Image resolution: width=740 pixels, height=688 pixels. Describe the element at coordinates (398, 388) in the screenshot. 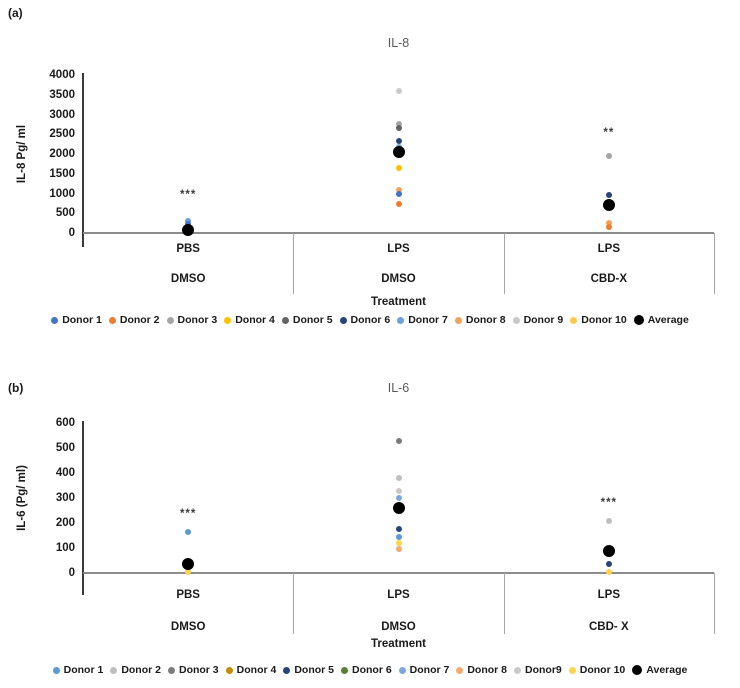

I see `chart-b-title: IL-6` at that location.